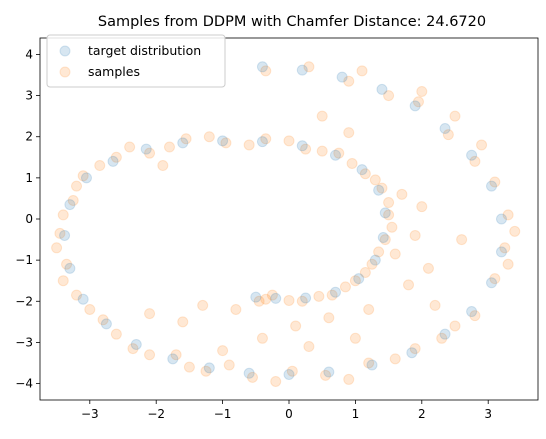 The height and width of the screenshot is (439, 546). What do you see at coordinates (29, 219) in the screenshot?
I see `y-tick-label: 0` at bounding box center [29, 219].